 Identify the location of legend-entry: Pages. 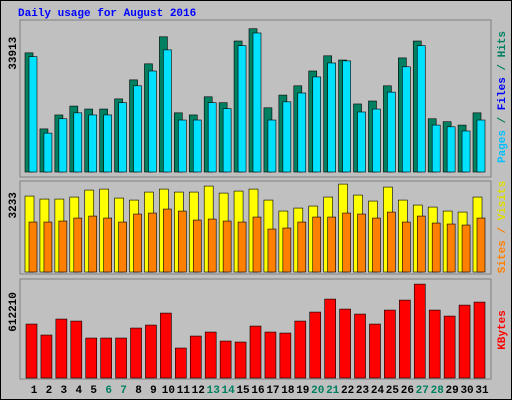
(503, 146).